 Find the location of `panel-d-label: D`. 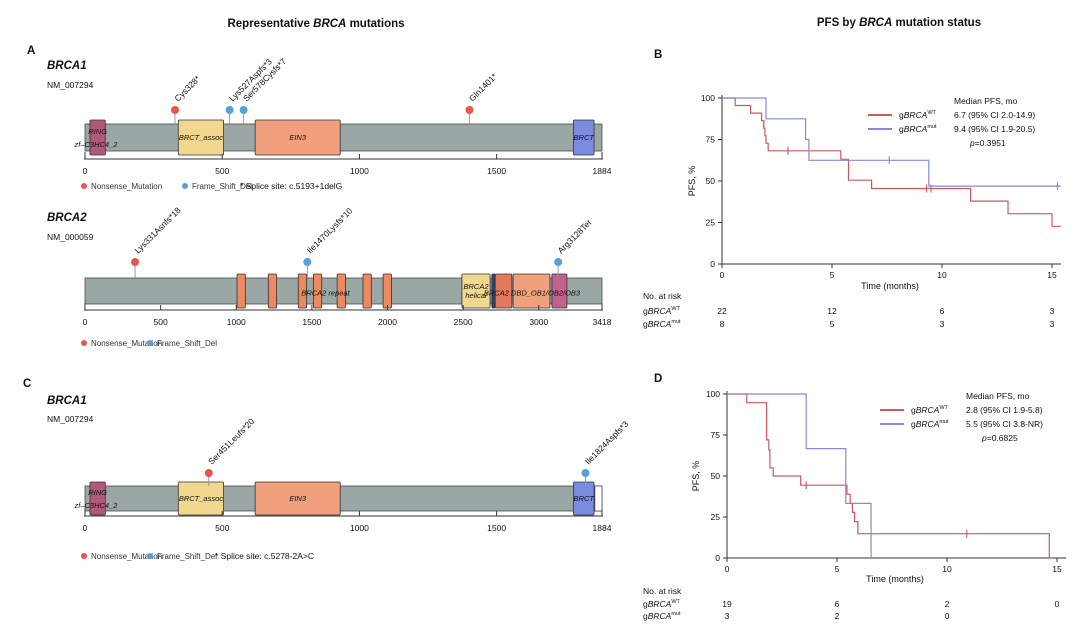

panel-d-label: D is located at coordinates (658, 379).